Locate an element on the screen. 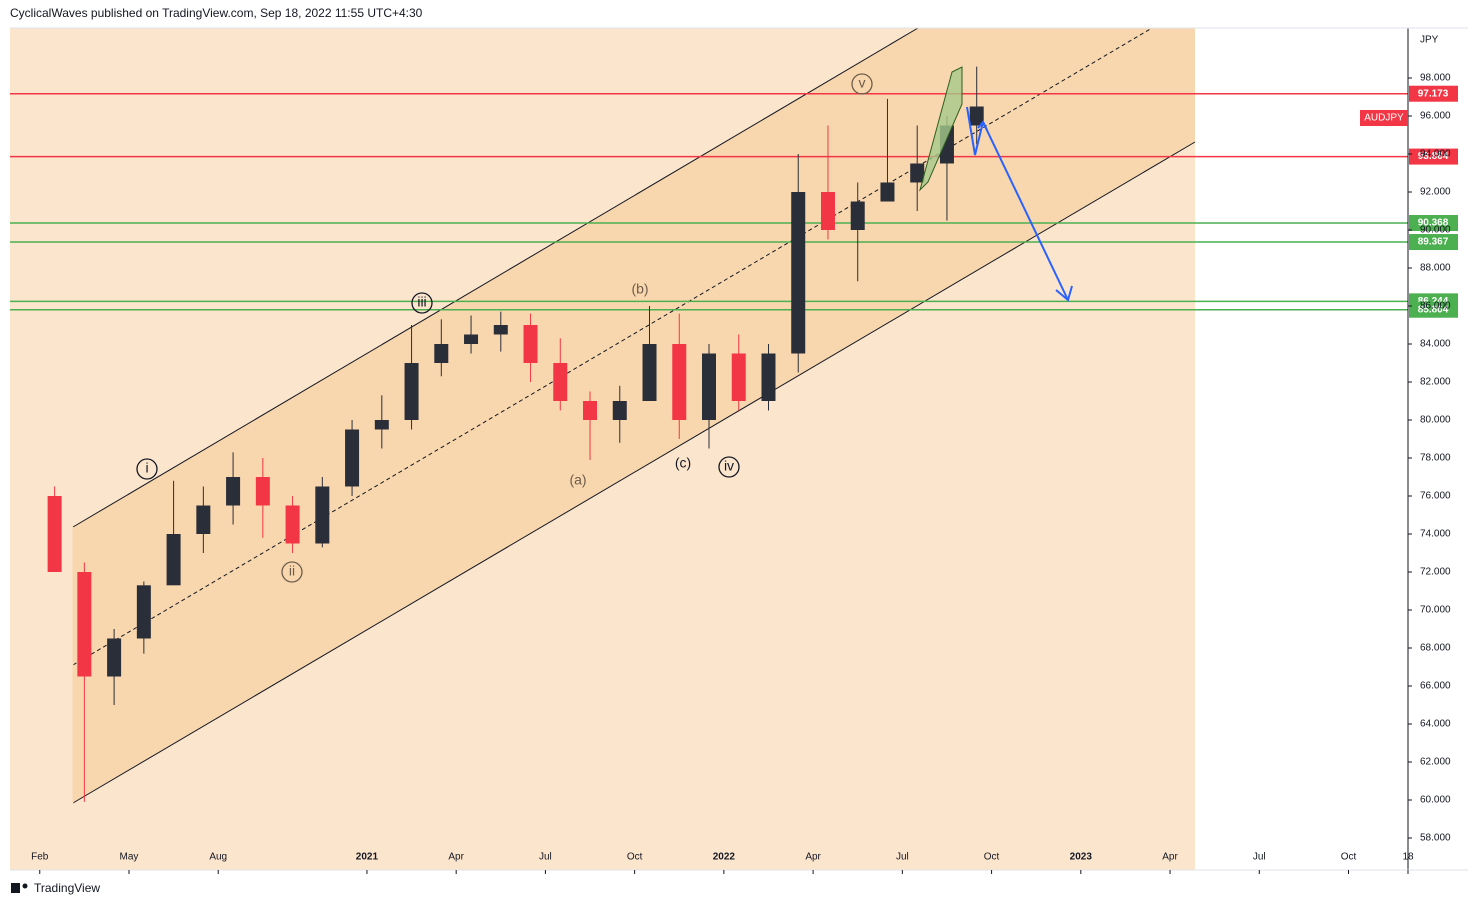  wedge is located at coordinates (941, 129).